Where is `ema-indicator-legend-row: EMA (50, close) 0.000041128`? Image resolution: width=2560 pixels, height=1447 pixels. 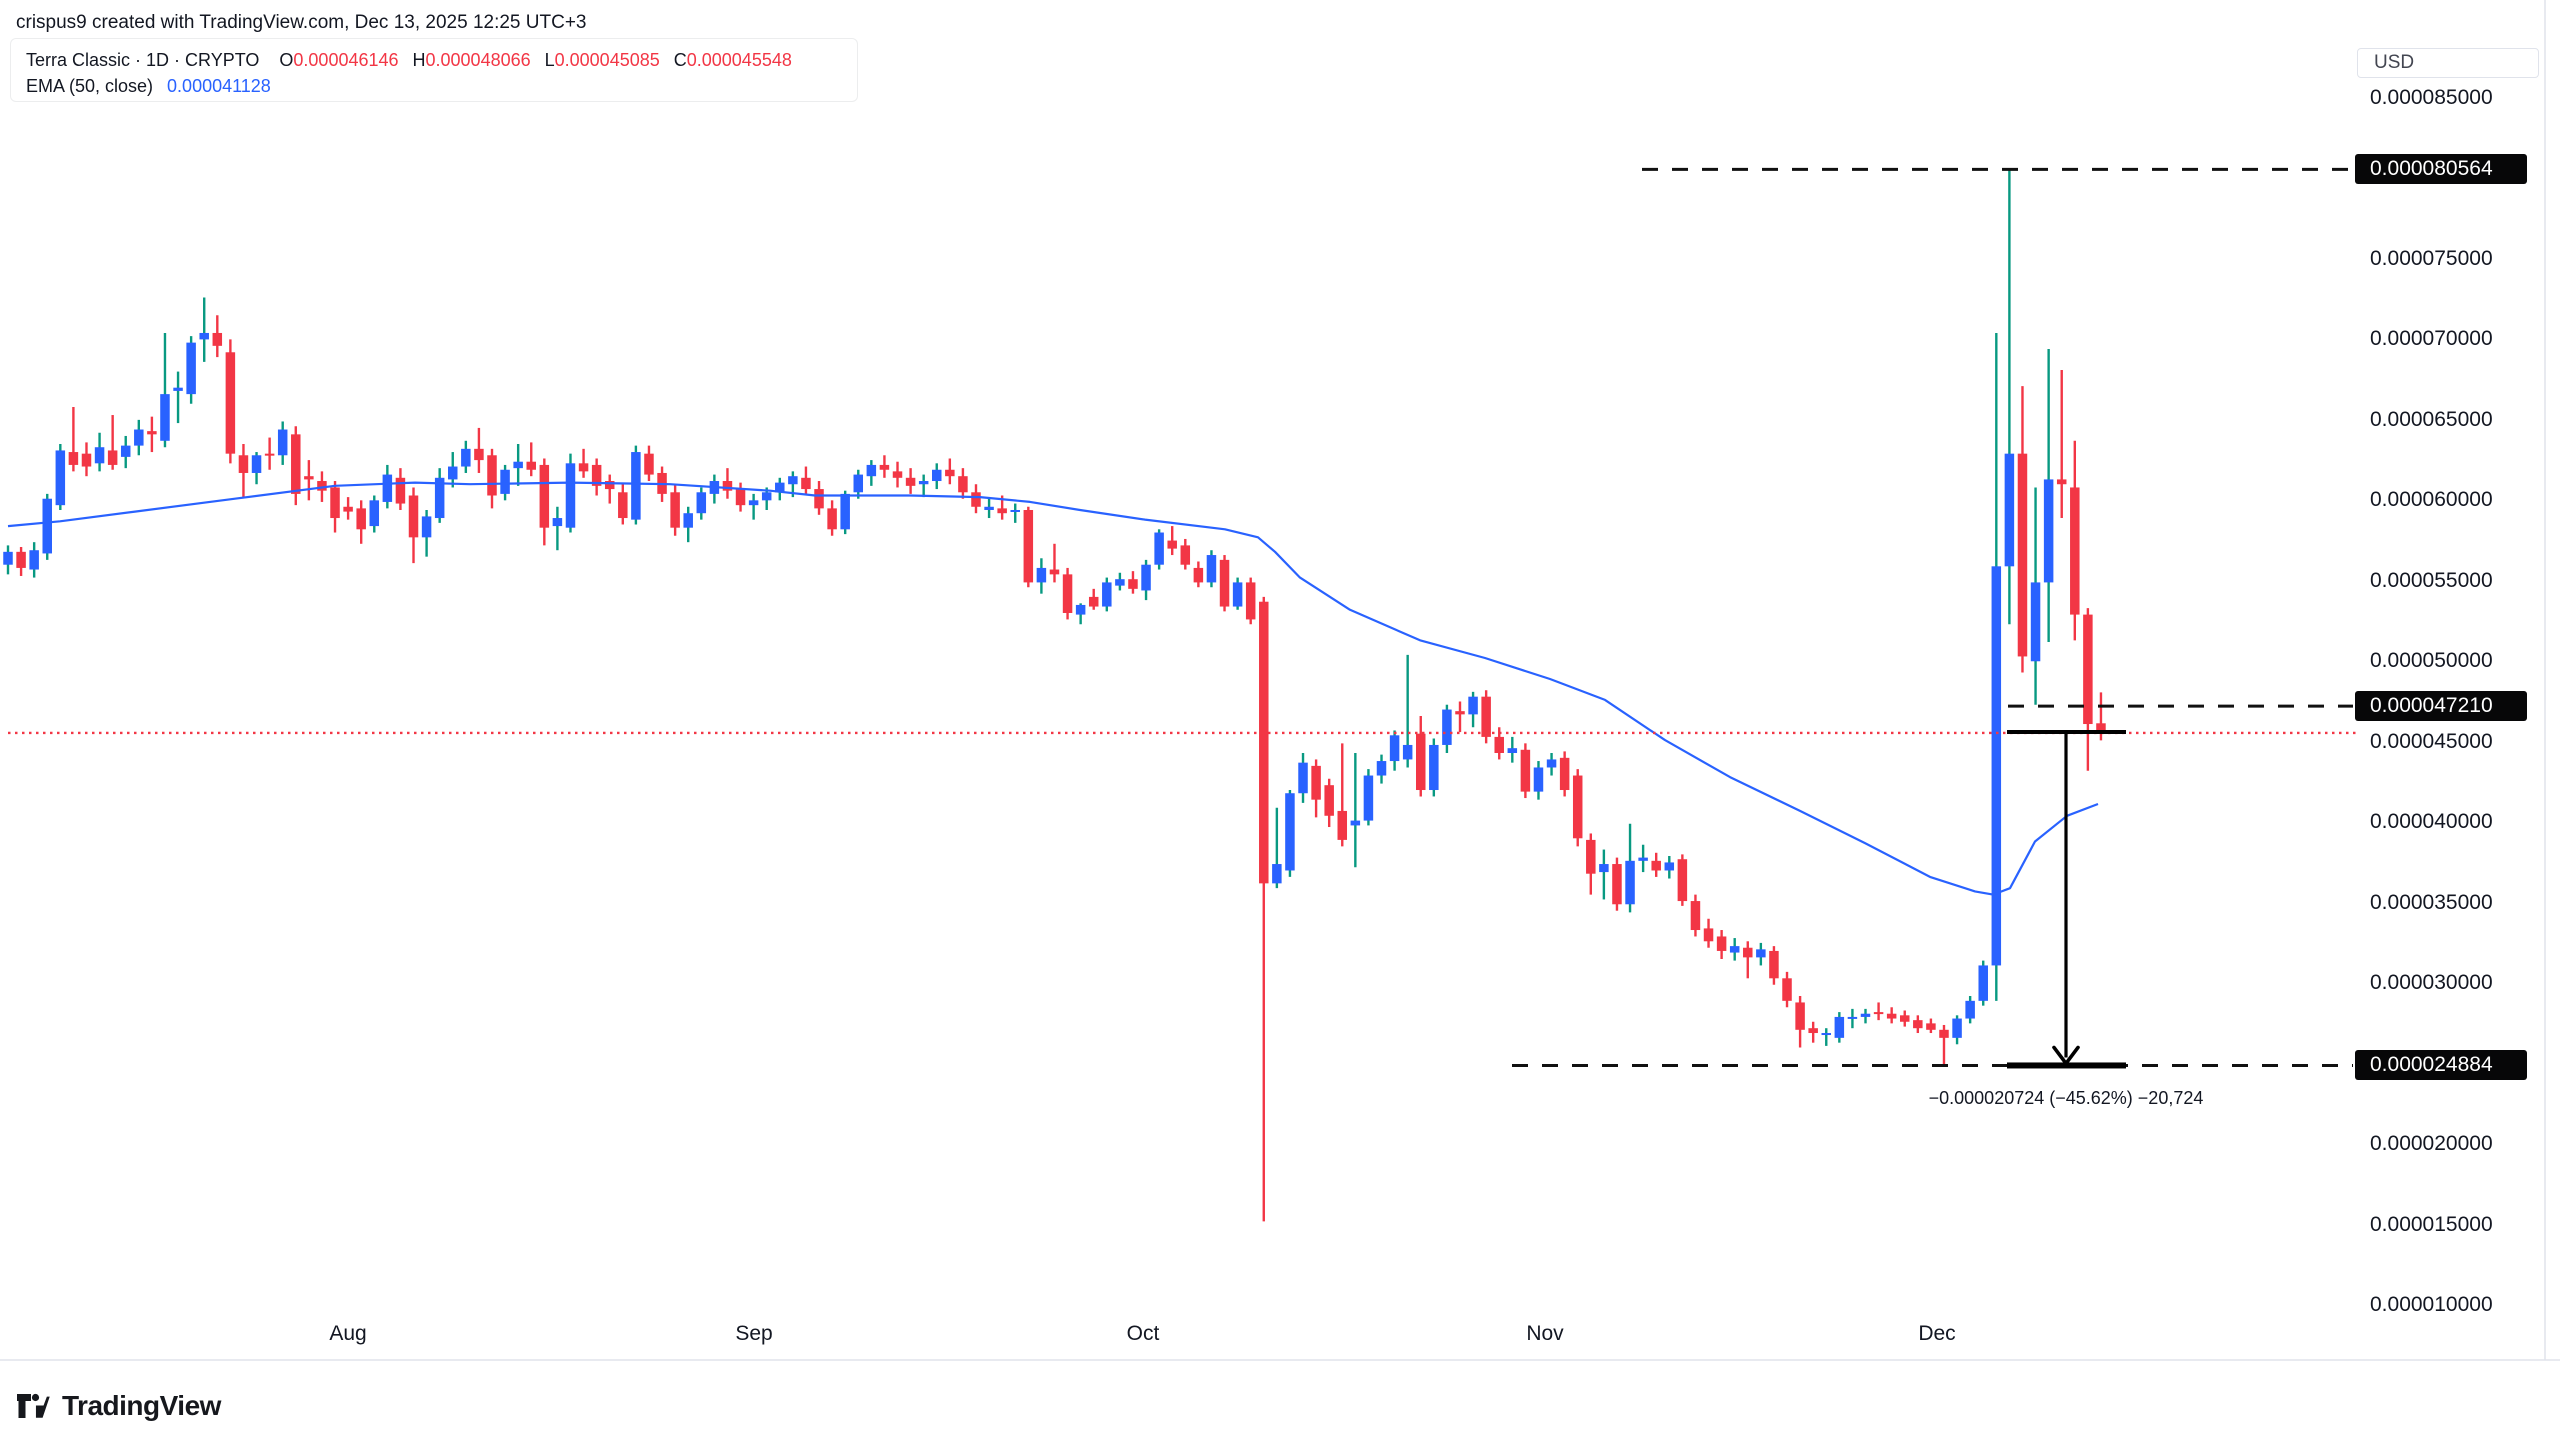
ema-indicator-legend-row: EMA (50, close) 0.000041128 is located at coordinates (148, 86).